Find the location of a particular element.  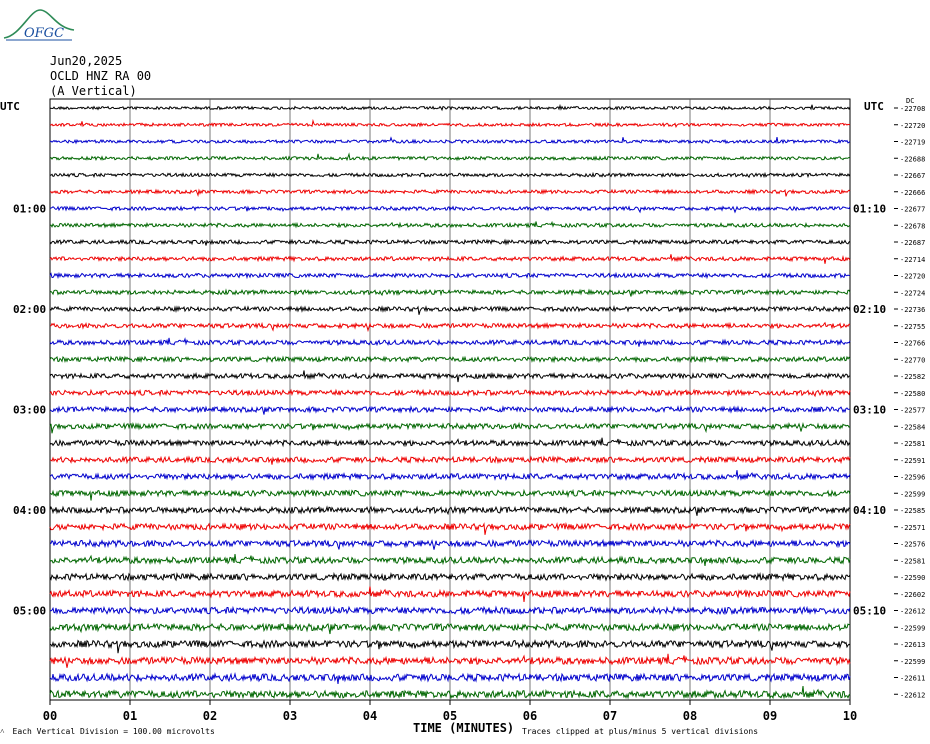

dc-offset-label: -22602 is located at coordinates (912, 595).